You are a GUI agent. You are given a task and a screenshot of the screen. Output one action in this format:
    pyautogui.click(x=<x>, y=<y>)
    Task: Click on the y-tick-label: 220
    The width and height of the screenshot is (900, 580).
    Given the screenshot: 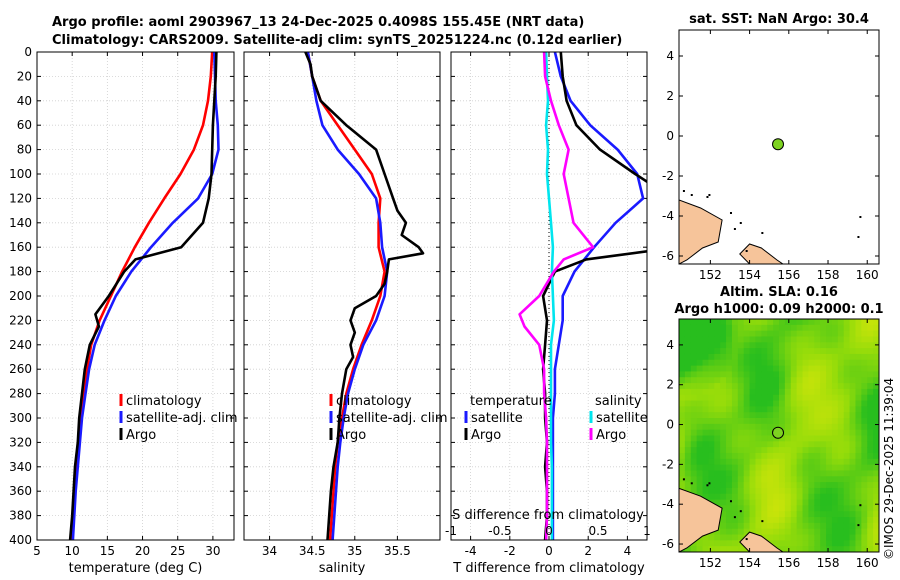 What is the action you would take?
    pyautogui.click(x=20, y=320)
    